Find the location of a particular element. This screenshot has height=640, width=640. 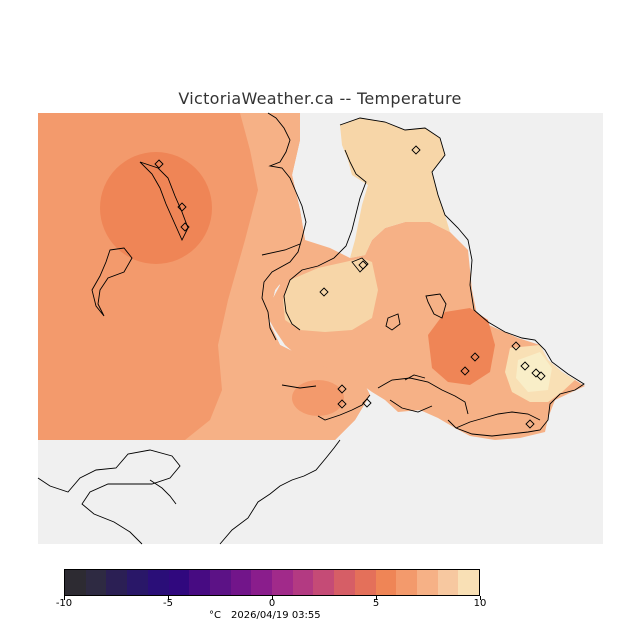

colorbar-tick-label: -5 is located at coordinates (168, 603).